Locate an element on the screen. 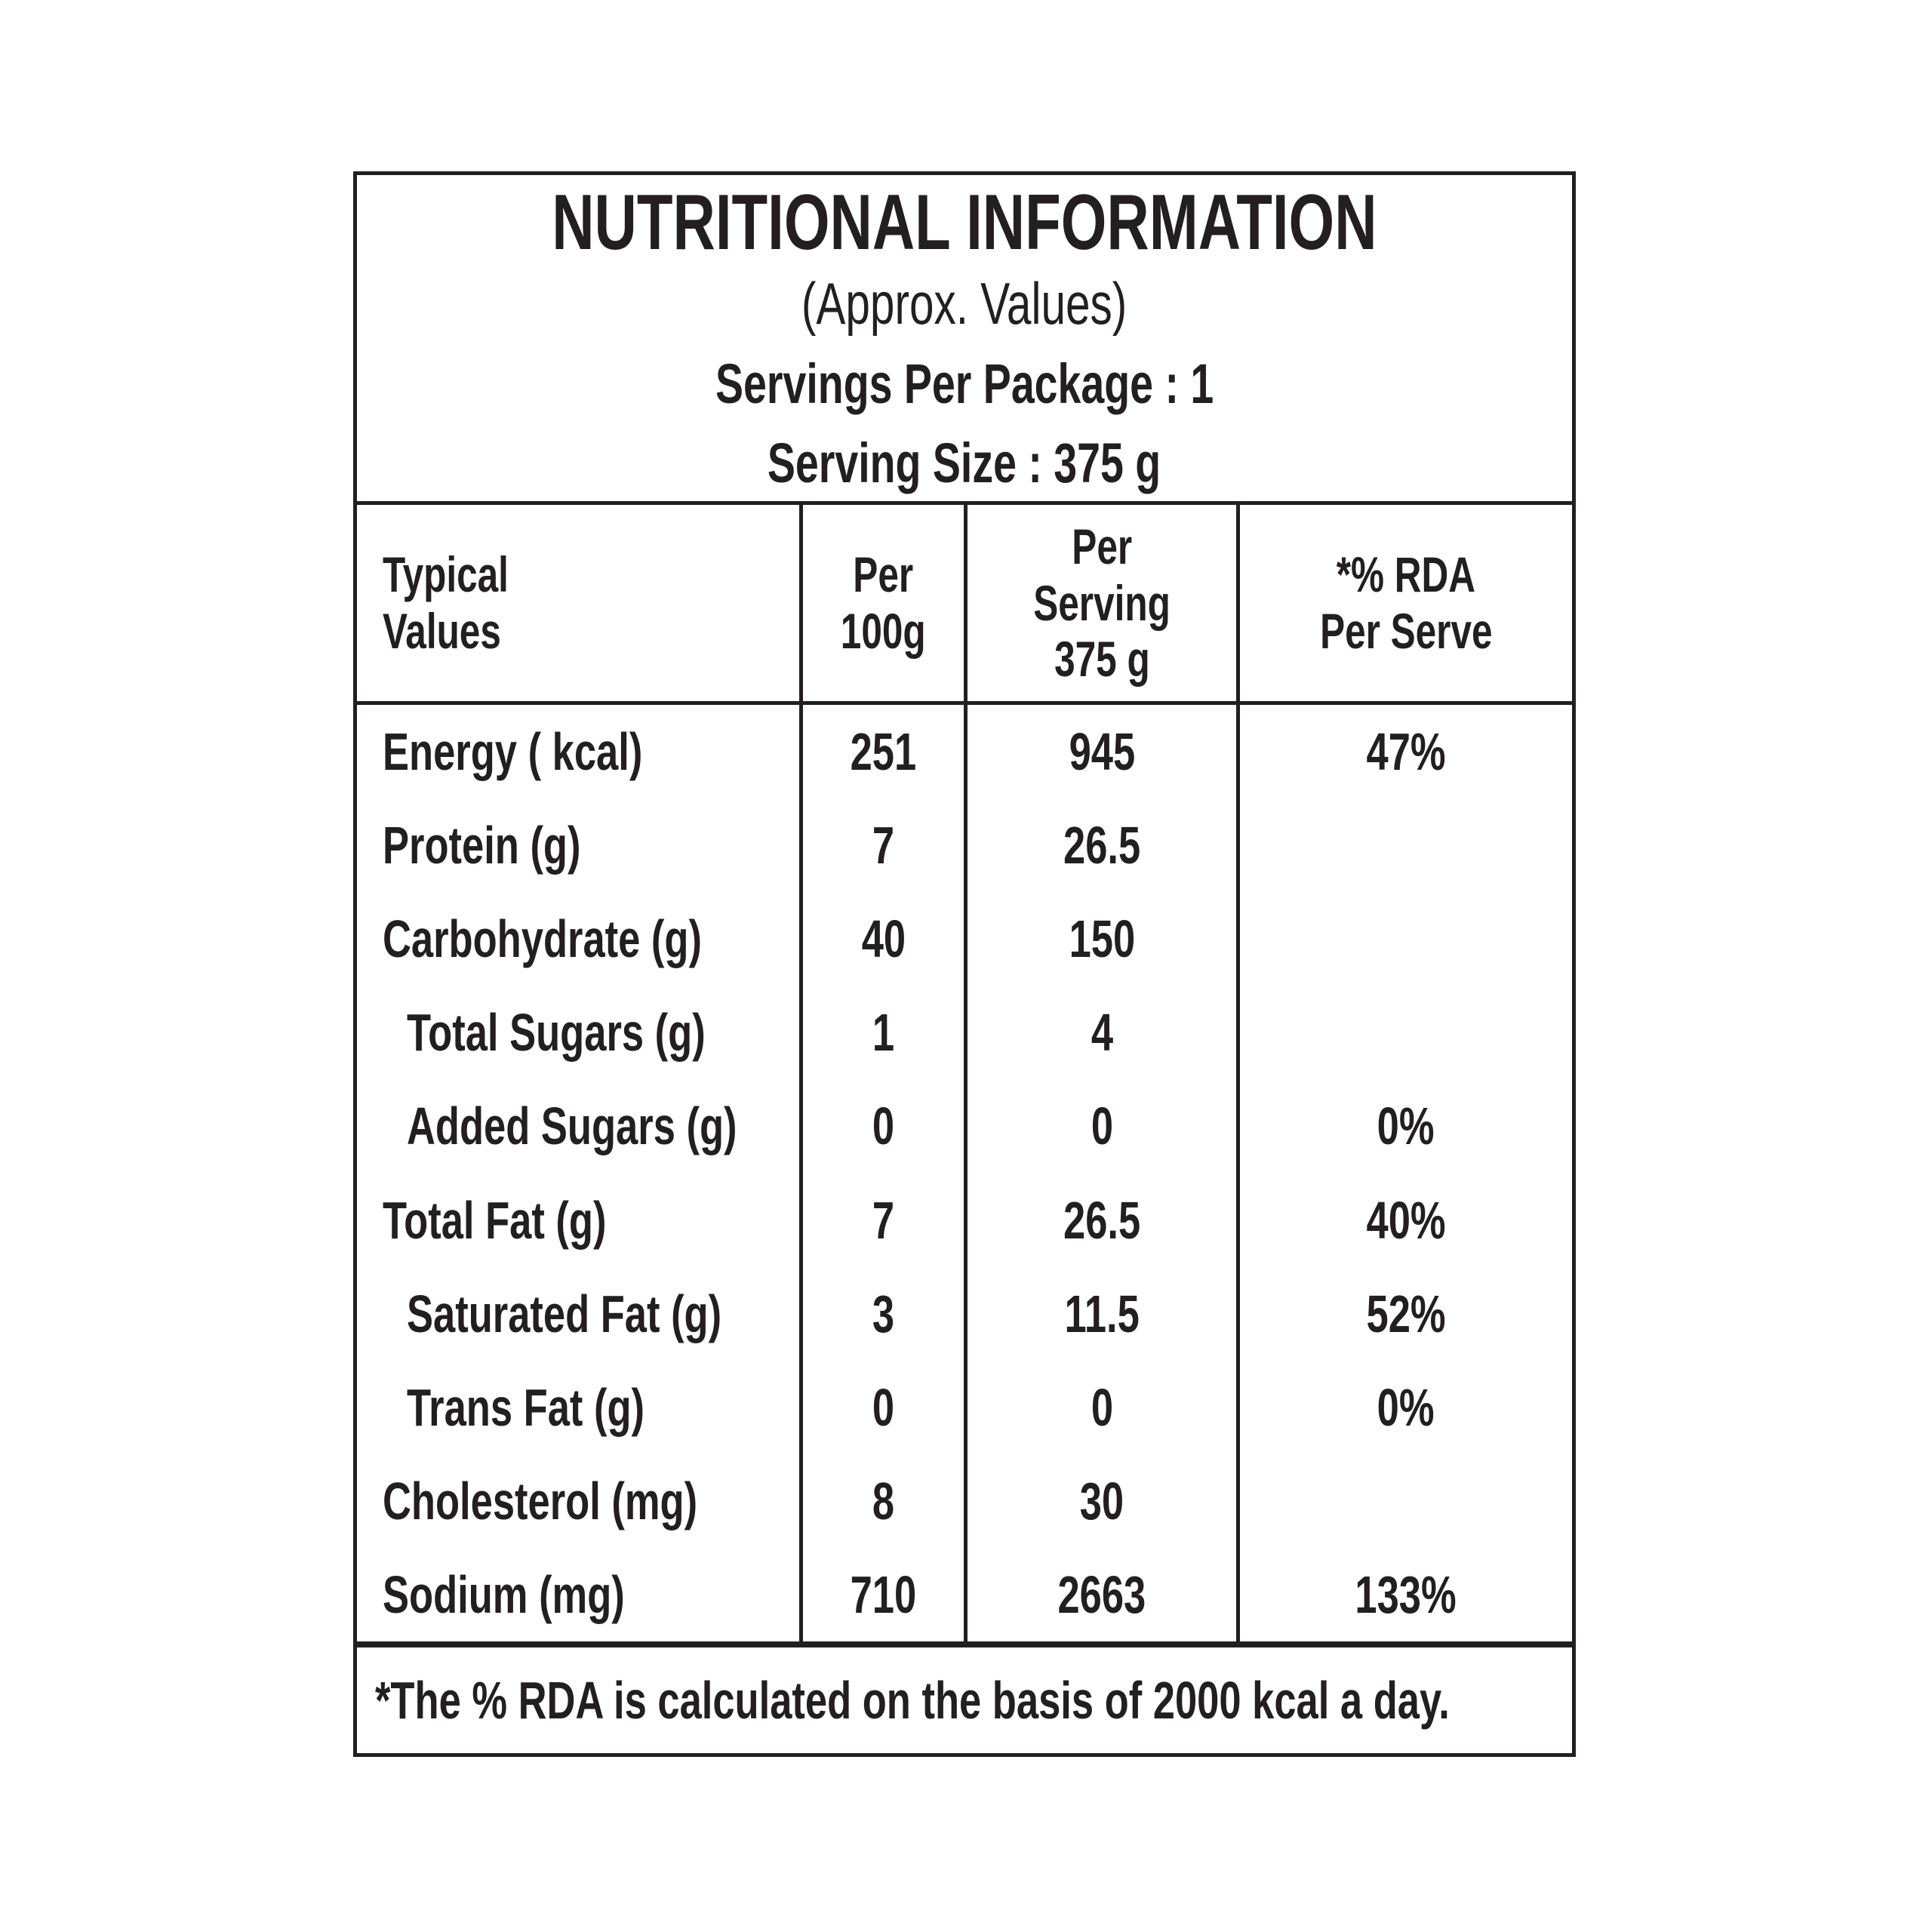 The height and width of the screenshot is (1932, 1932). table-row-total-sugars: Total Sugars (g) 1 4 is located at coordinates (964, 1033).